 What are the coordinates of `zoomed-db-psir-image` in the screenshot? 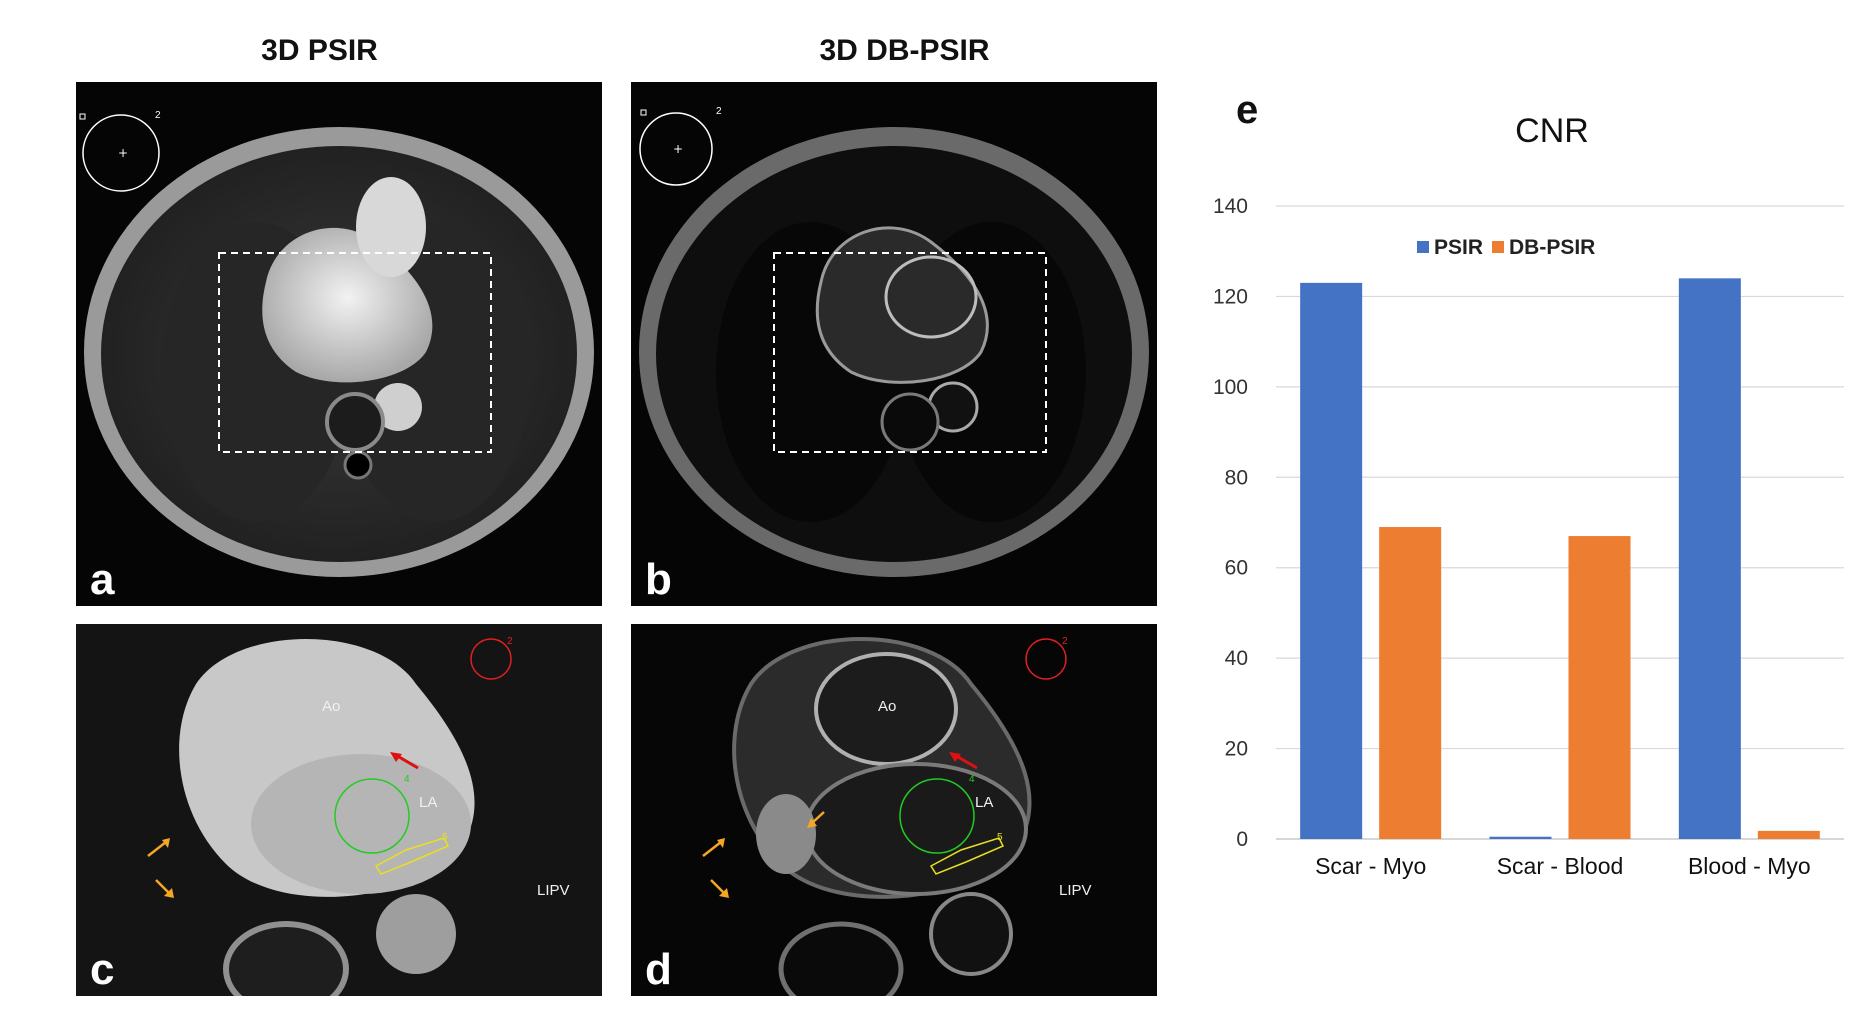 It's located at (894, 810).